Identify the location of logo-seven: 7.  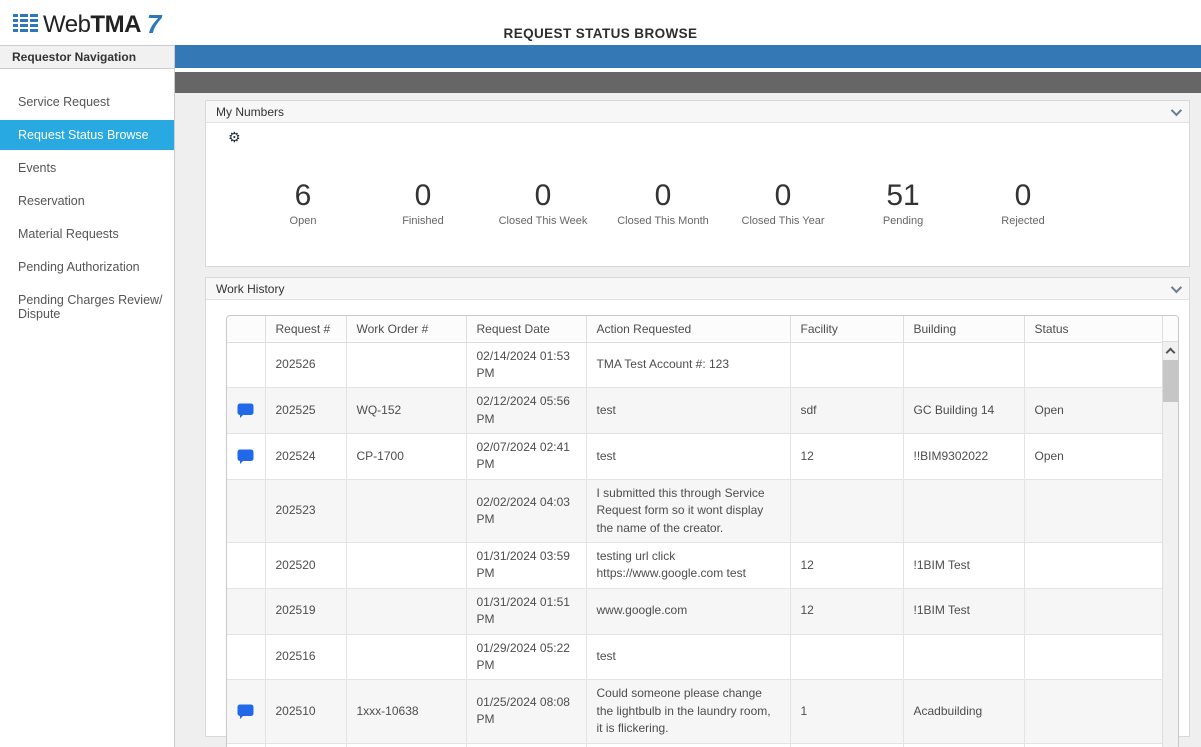
(154, 24).